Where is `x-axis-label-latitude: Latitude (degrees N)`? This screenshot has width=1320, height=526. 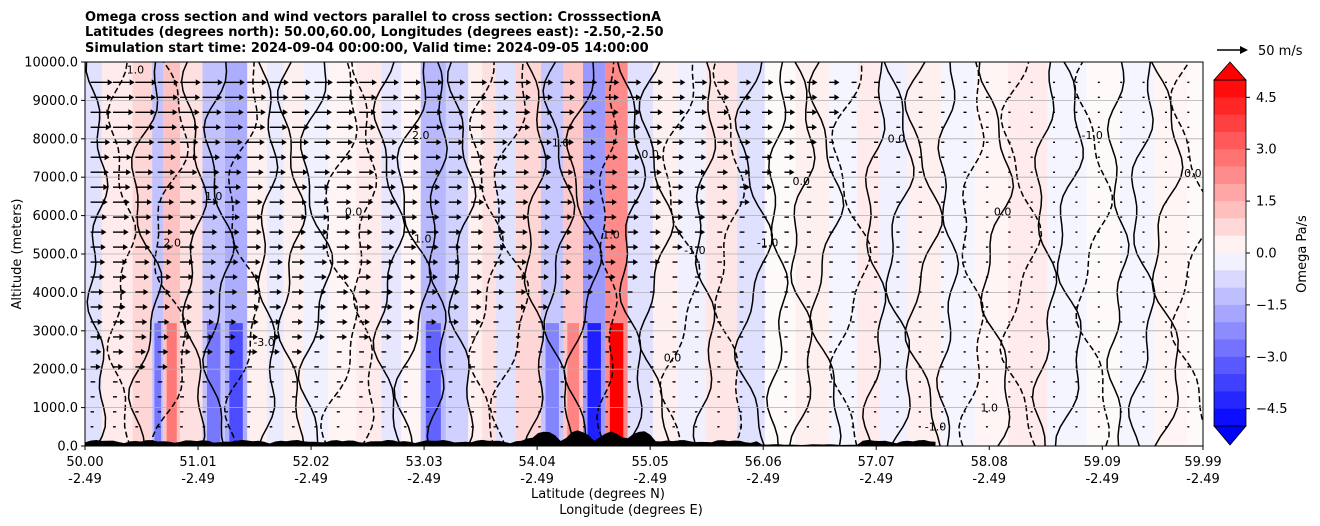
x-axis-label-latitude: Latitude (degrees N) is located at coordinates (598, 494).